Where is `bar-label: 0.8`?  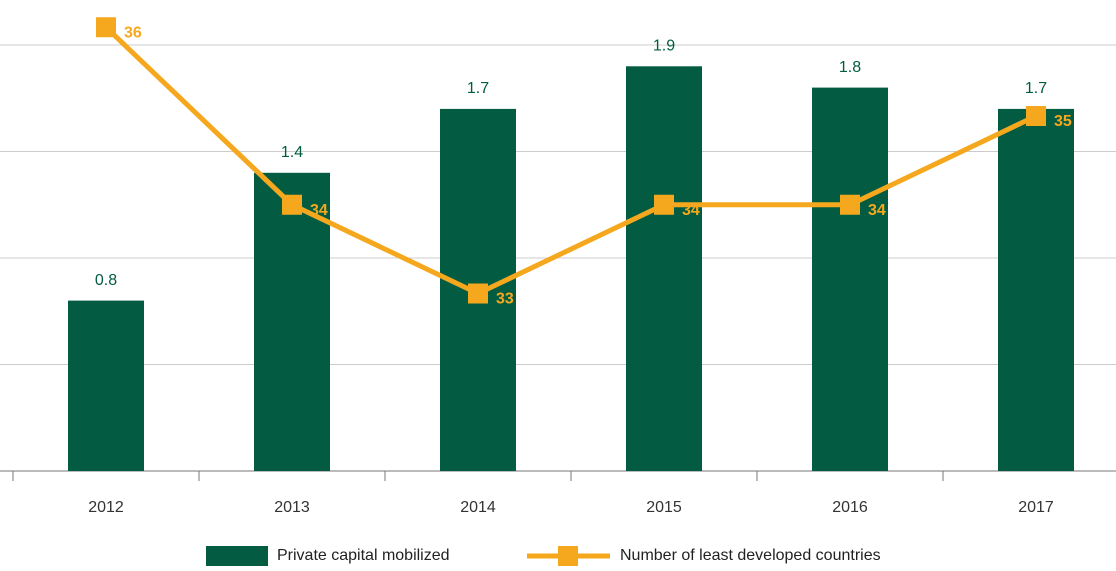 bar-label: 0.8 is located at coordinates (106, 280).